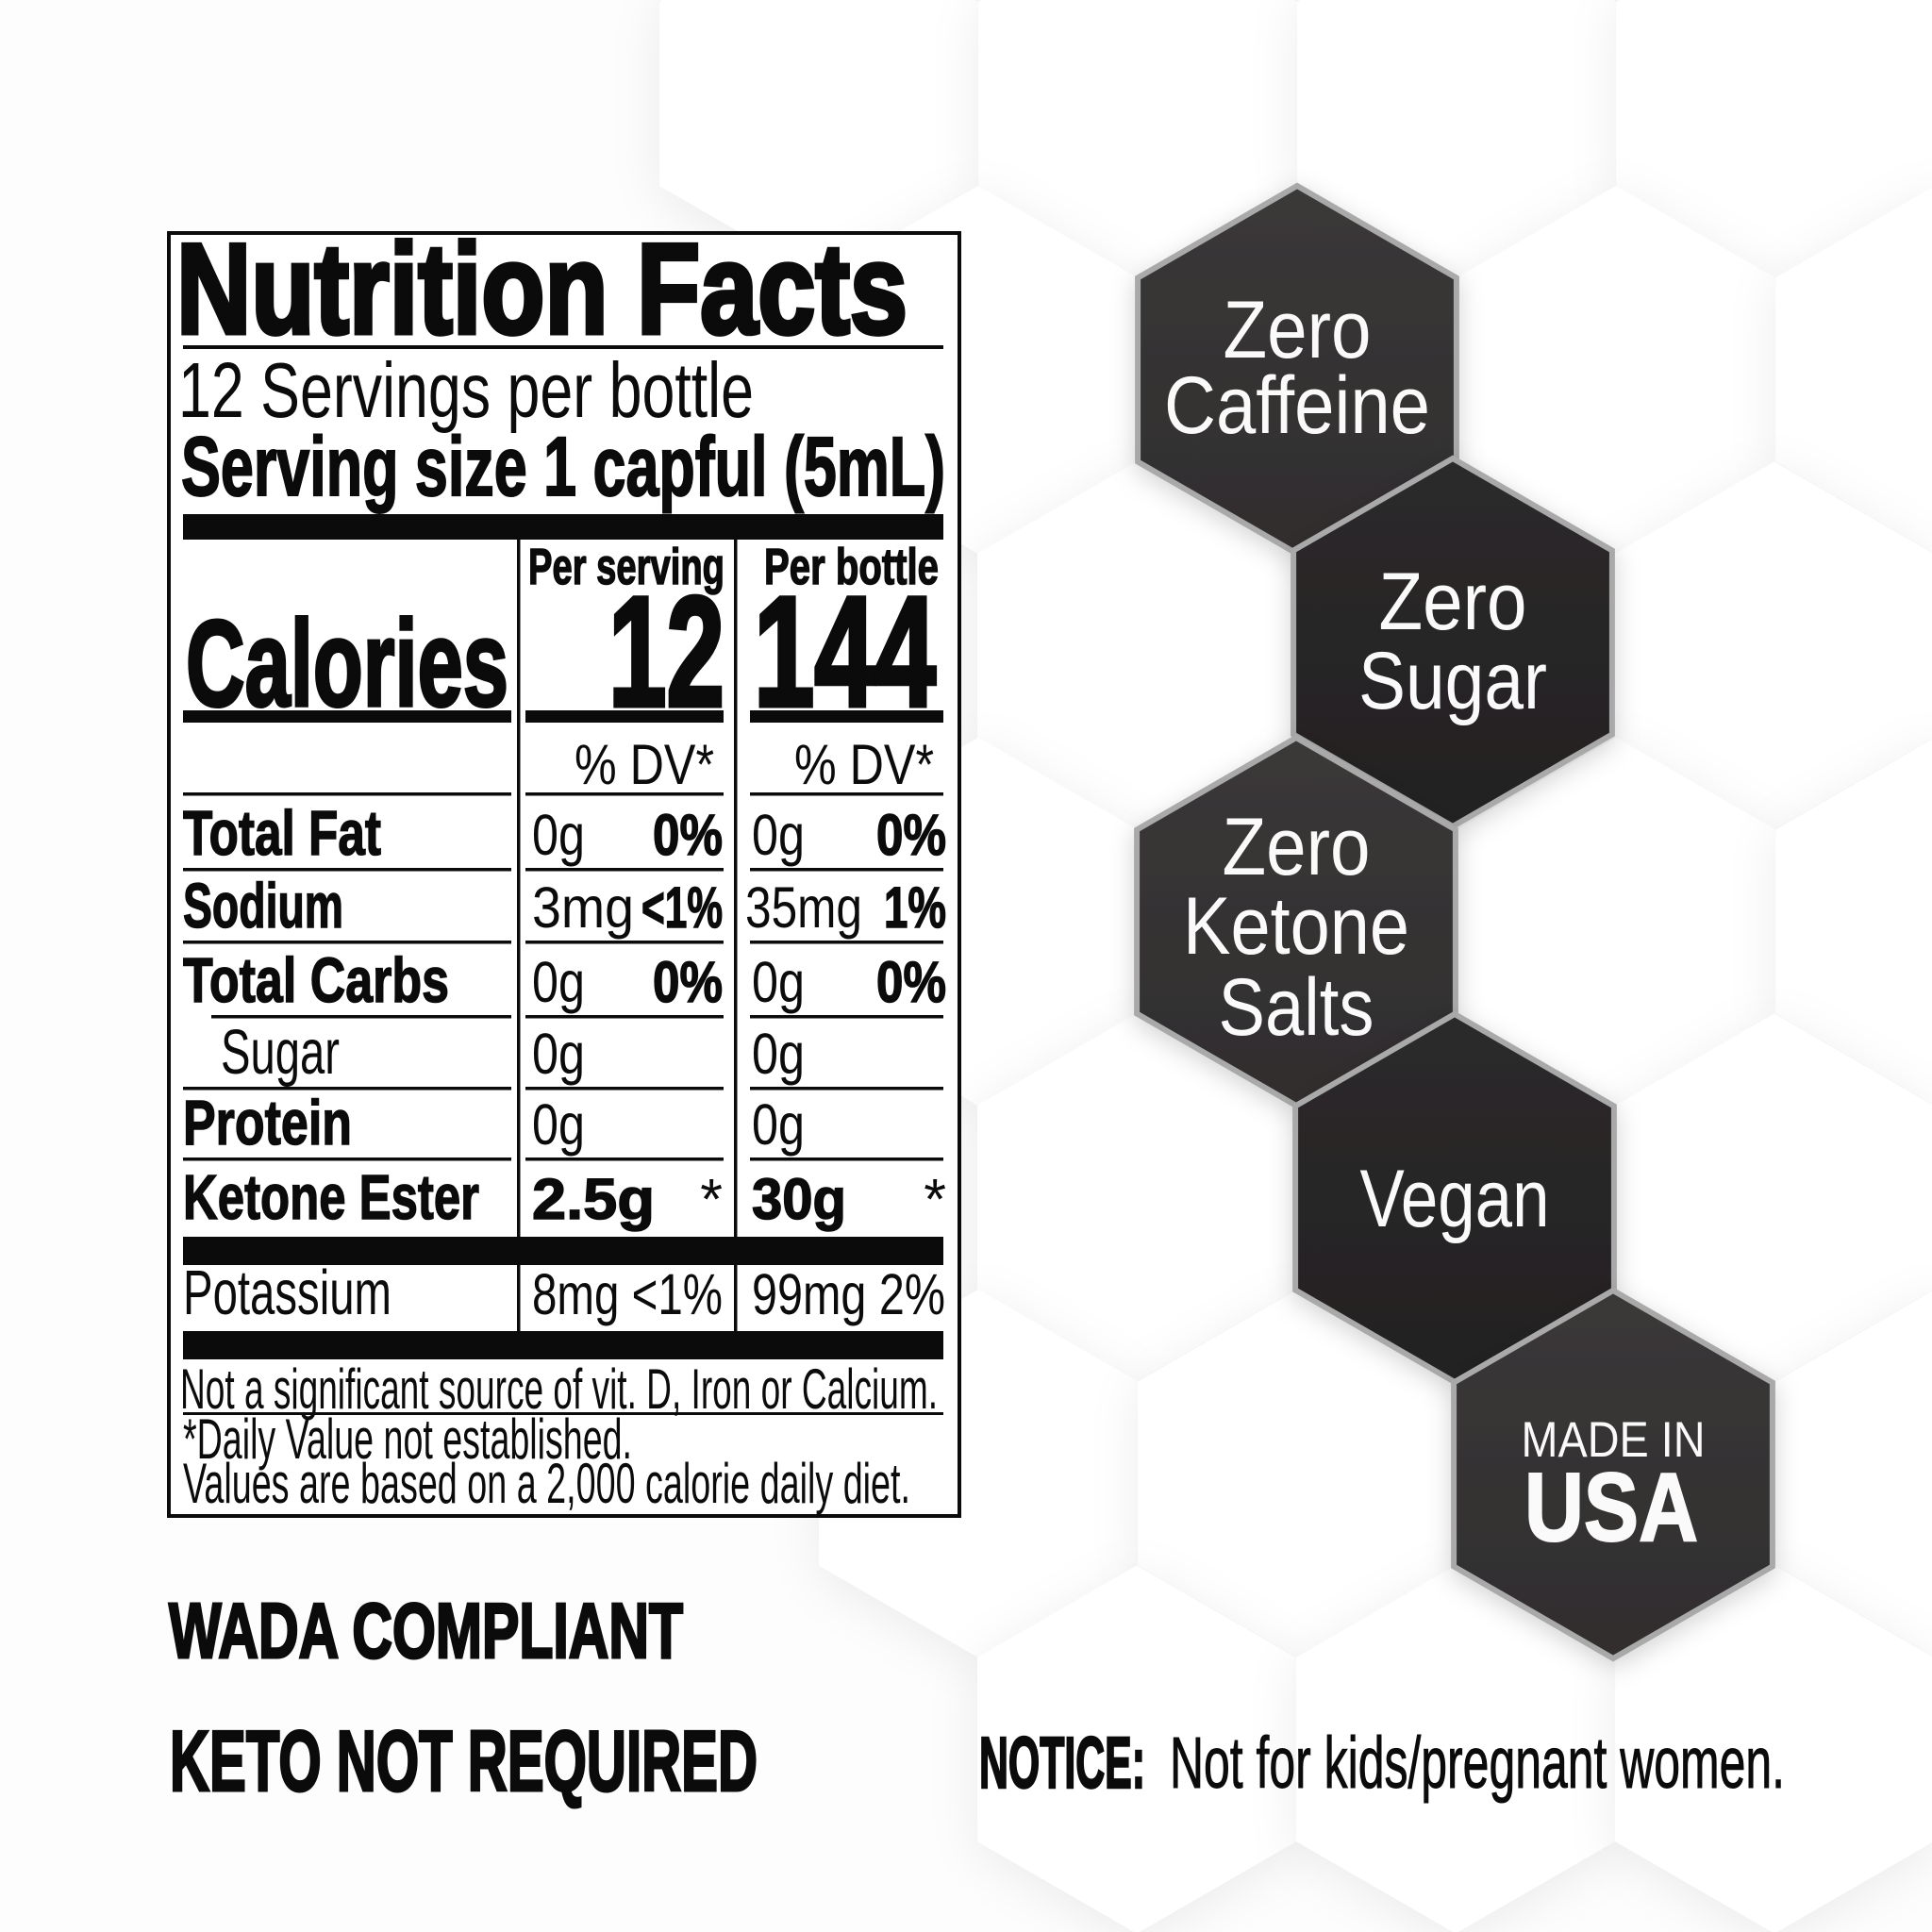  I want to click on svg-text: Nutrition Facts, so click(542, 288).